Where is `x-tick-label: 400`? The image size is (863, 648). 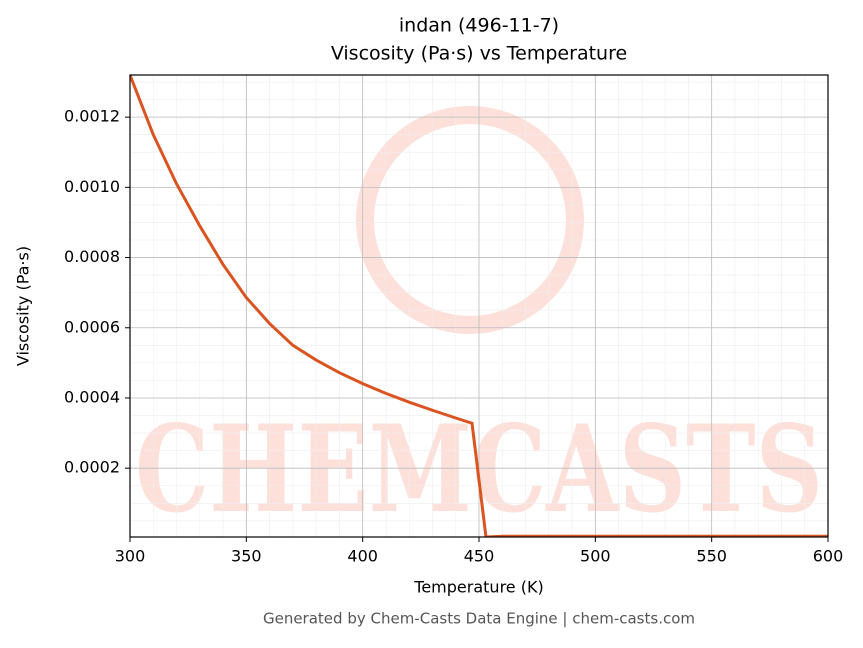
x-tick-label: 400 is located at coordinates (362, 556).